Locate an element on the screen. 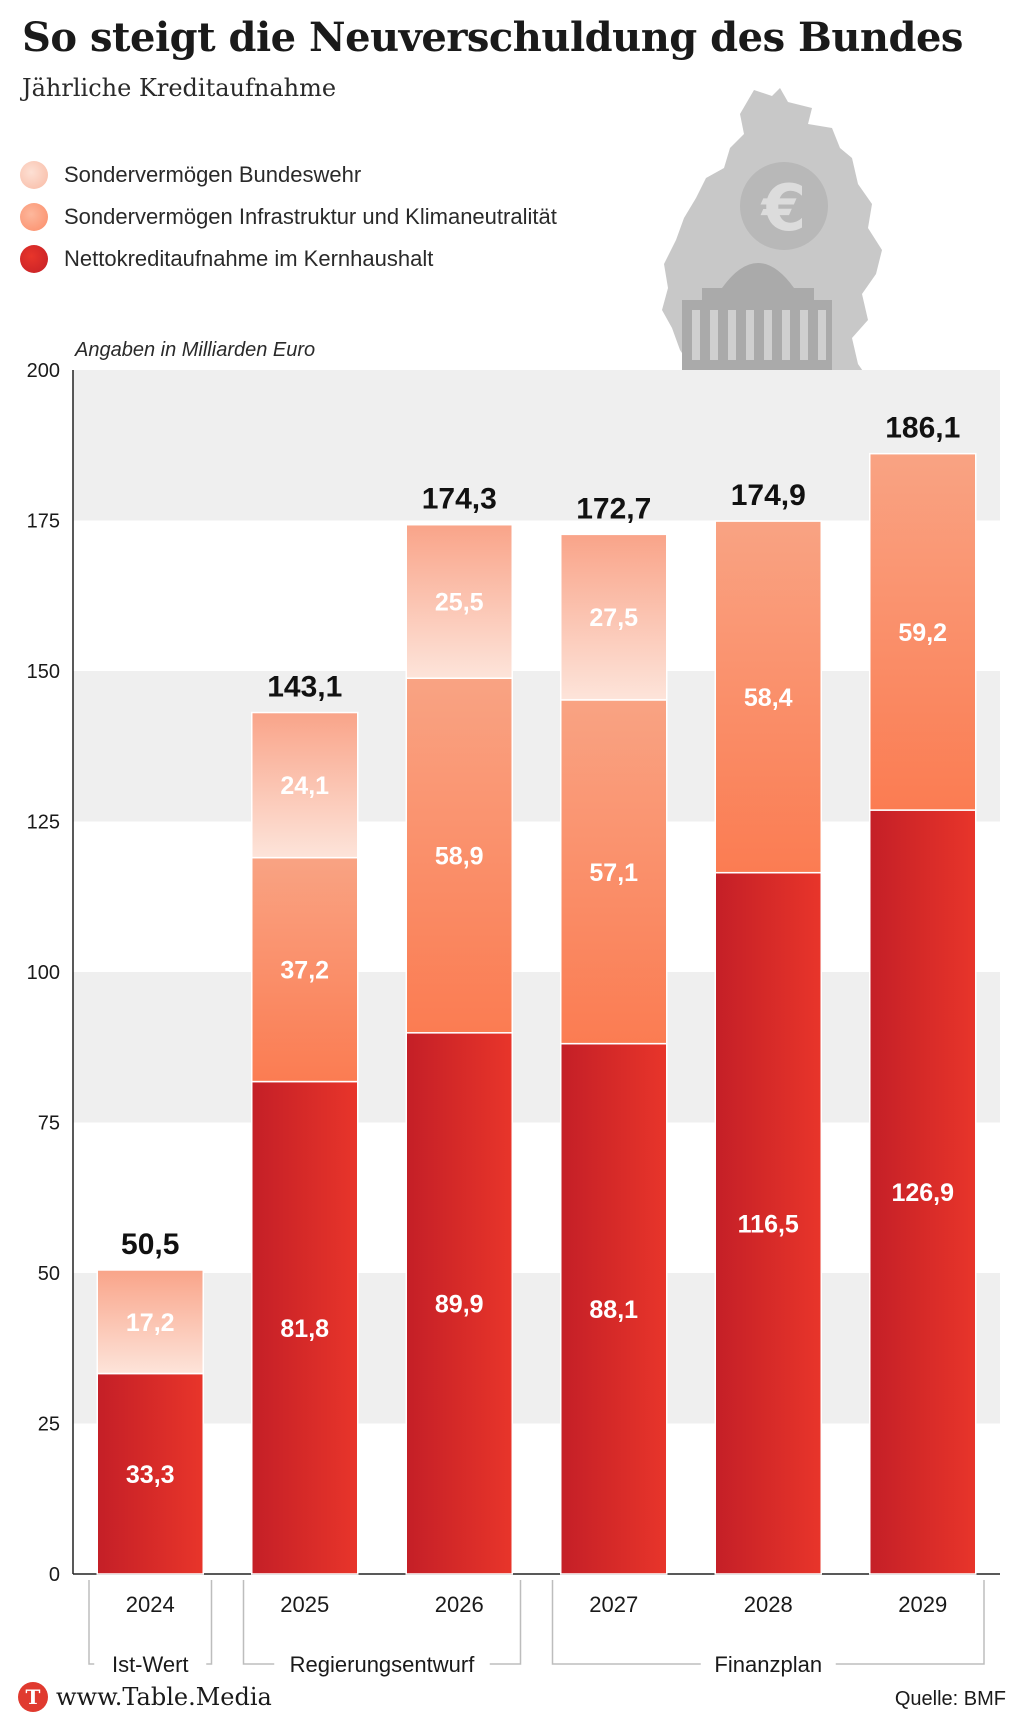 Image resolution: width=1024 pixels, height=1727 pixels. bar-value-label: 33,3 is located at coordinates (150, 1475).